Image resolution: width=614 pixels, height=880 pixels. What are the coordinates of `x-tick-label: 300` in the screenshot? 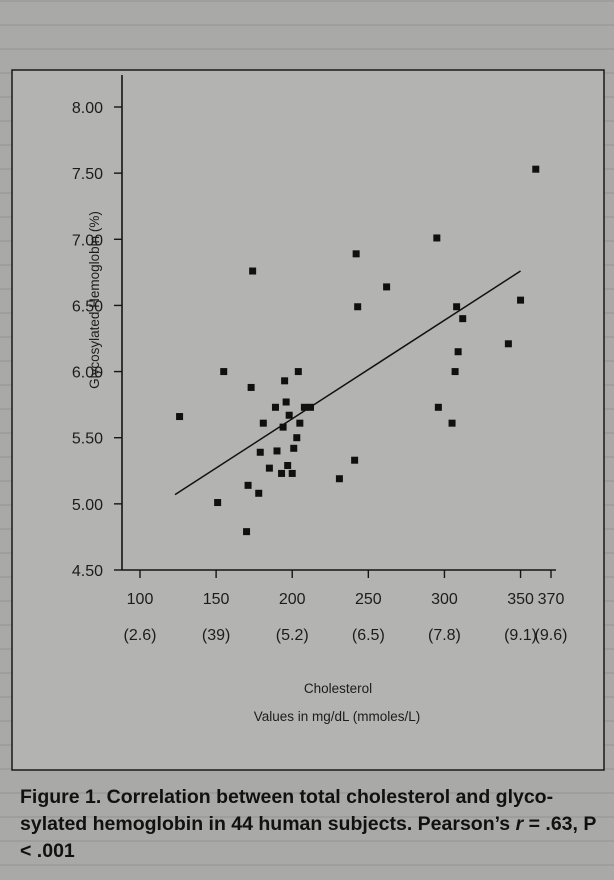 It's located at (444, 599).